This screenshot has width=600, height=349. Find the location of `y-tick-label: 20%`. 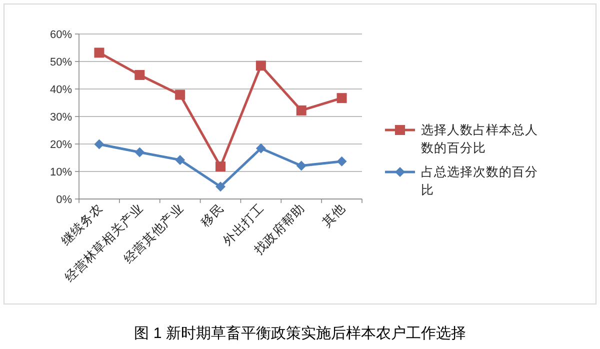

y-tick-label: 20% is located at coordinates (61, 145).